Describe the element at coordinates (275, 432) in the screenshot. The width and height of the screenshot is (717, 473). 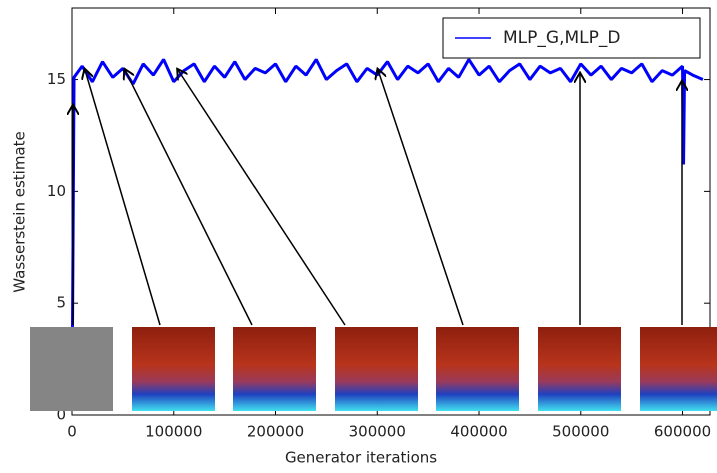
I see `x-tick-label: 200000` at that location.